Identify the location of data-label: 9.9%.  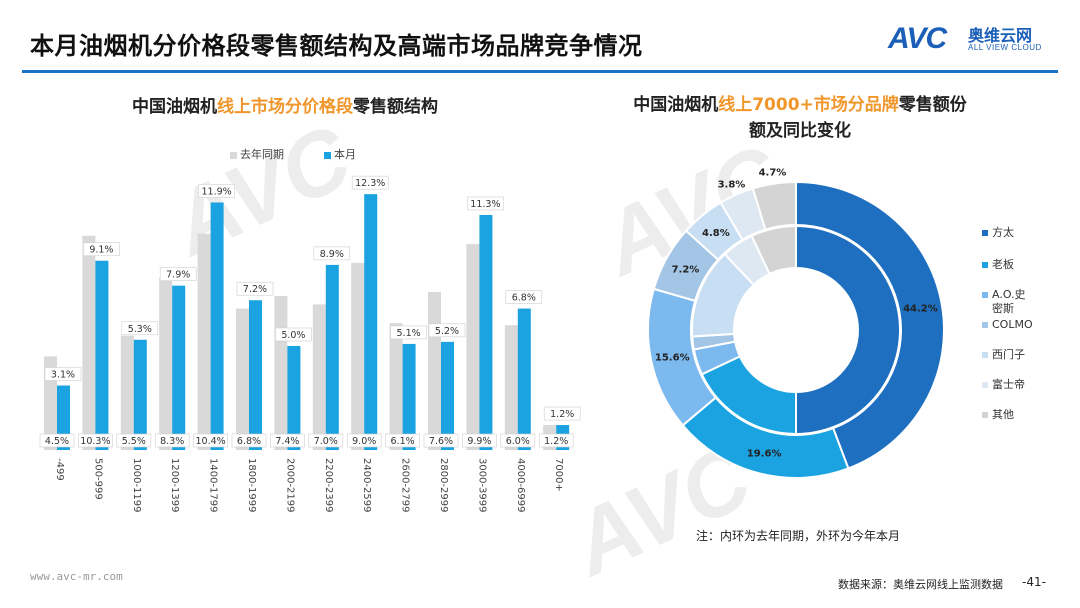
(479, 441).